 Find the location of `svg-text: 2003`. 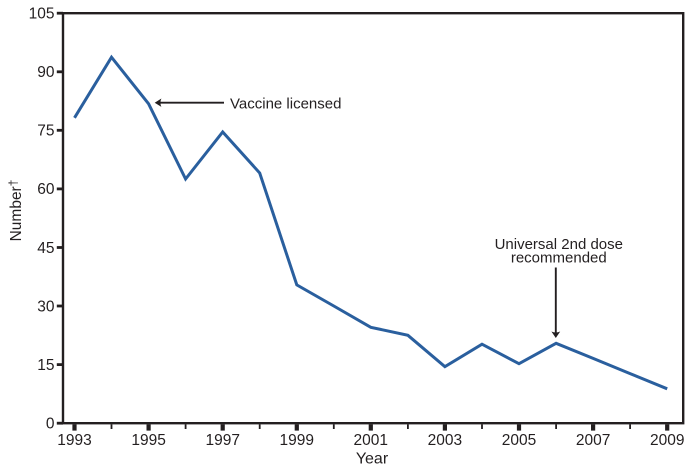

svg-text: 2003 is located at coordinates (445, 440).